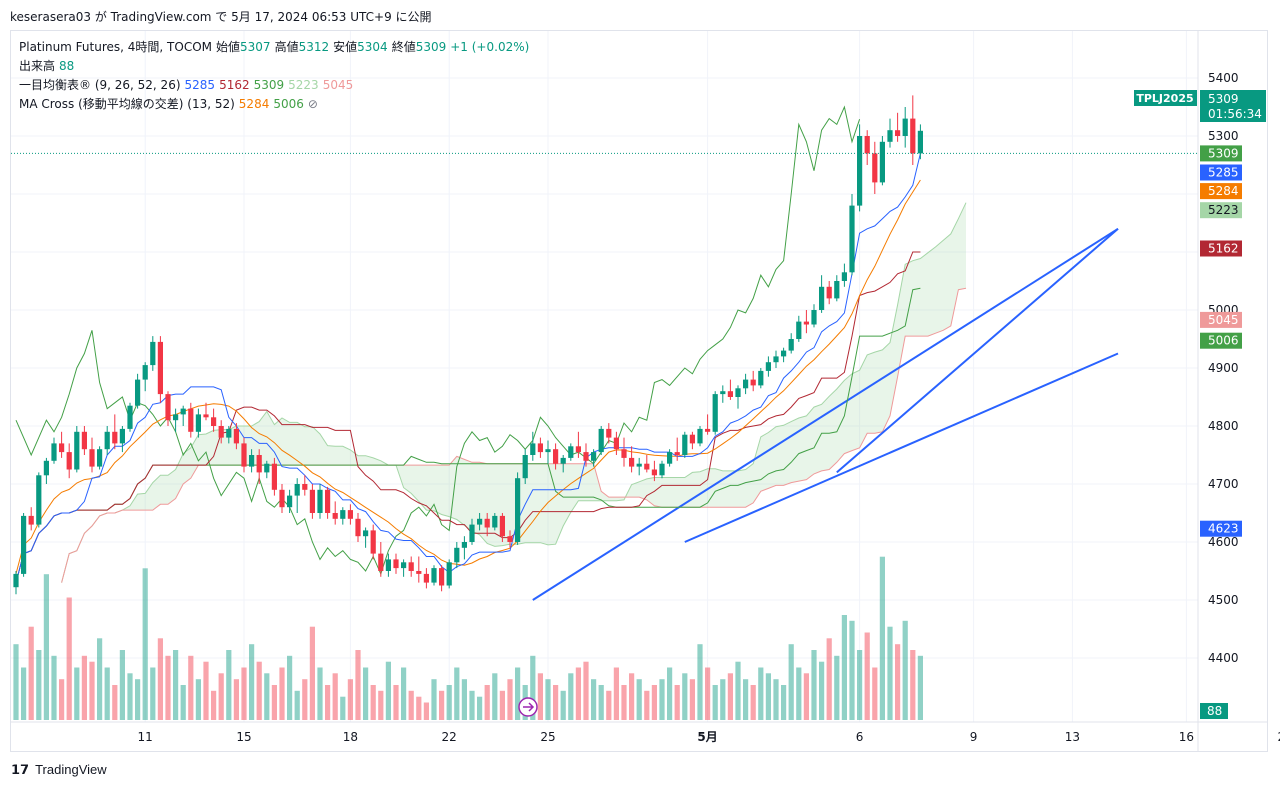  Describe the element at coordinates (59, 770) in the screenshot. I see `tradingview-brand: 𝟭𝟳 TradingView` at that location.